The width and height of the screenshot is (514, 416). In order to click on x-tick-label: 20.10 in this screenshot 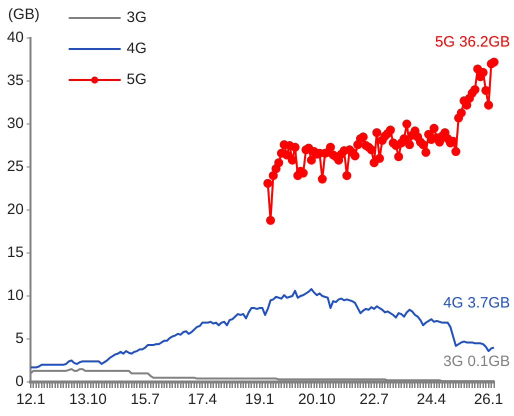, I will do `click(317, 399)`.